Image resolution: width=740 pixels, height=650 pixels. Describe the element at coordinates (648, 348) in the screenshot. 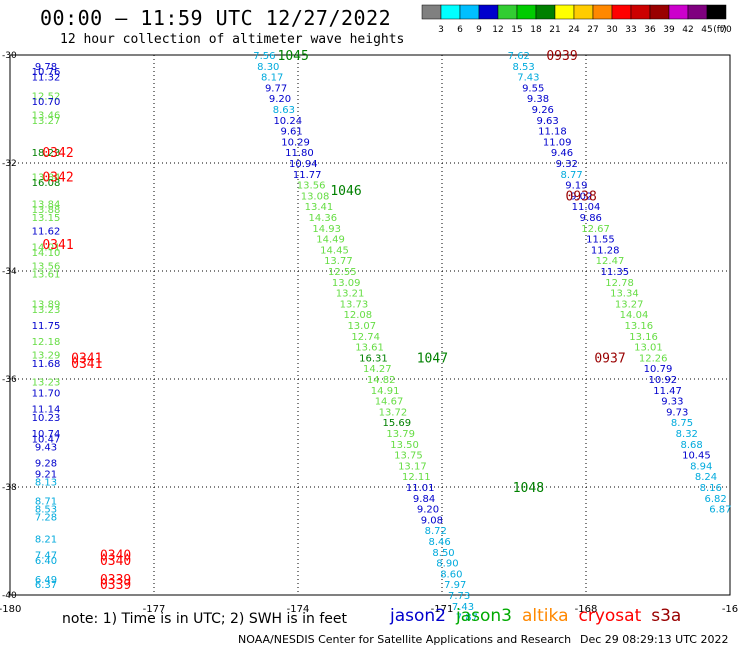

I see `wave-height-value: 13.01` at that location.